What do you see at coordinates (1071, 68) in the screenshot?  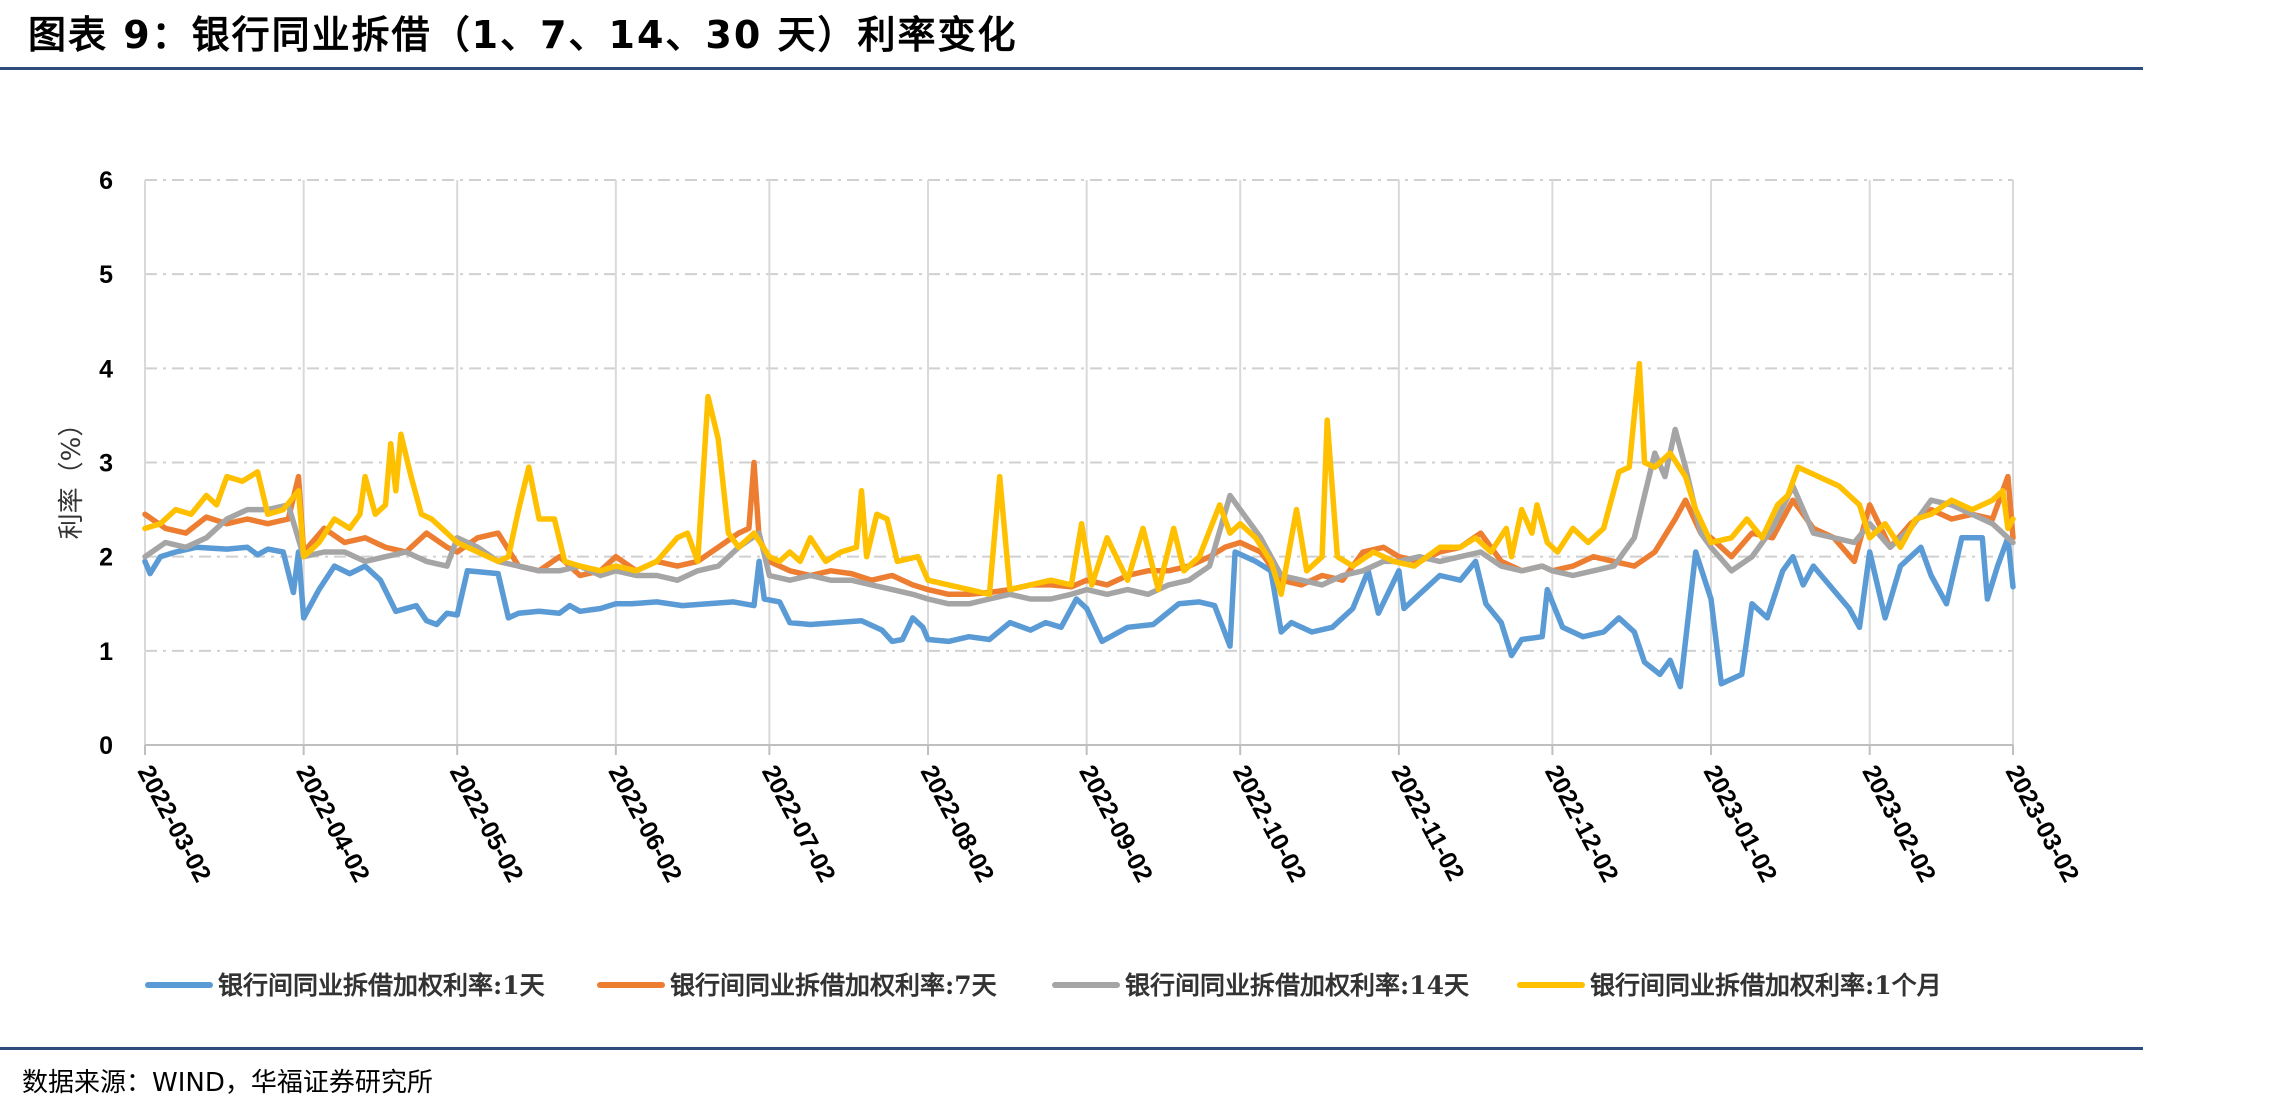 I see `top-divider` at bounding box center [1071, 68].